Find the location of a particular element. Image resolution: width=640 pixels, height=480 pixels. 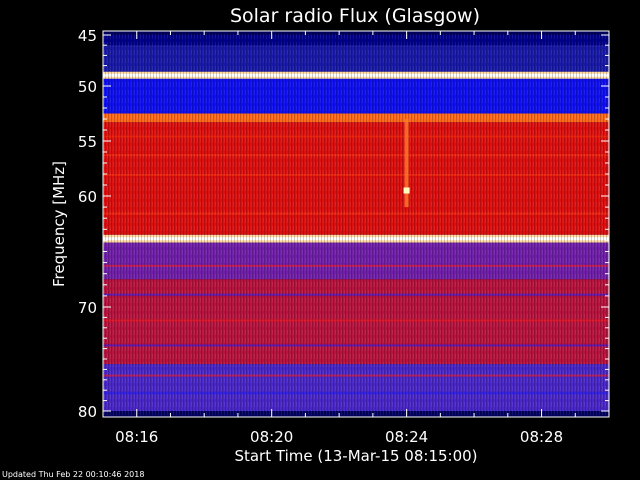

x-tick-label-08:24: 08:24 is located at coordinates (406, 437).